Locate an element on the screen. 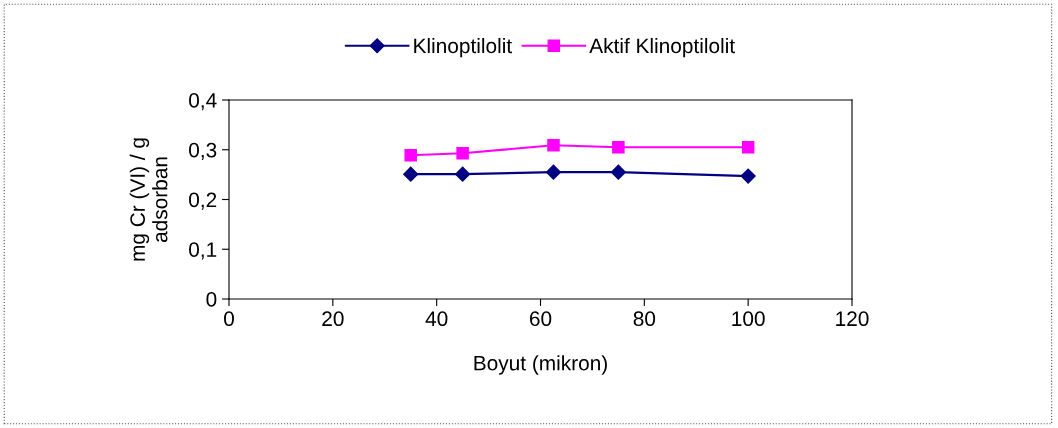 The image size is (1058, 428). x-tick-label: 60 is located at coordinates (540, 319).